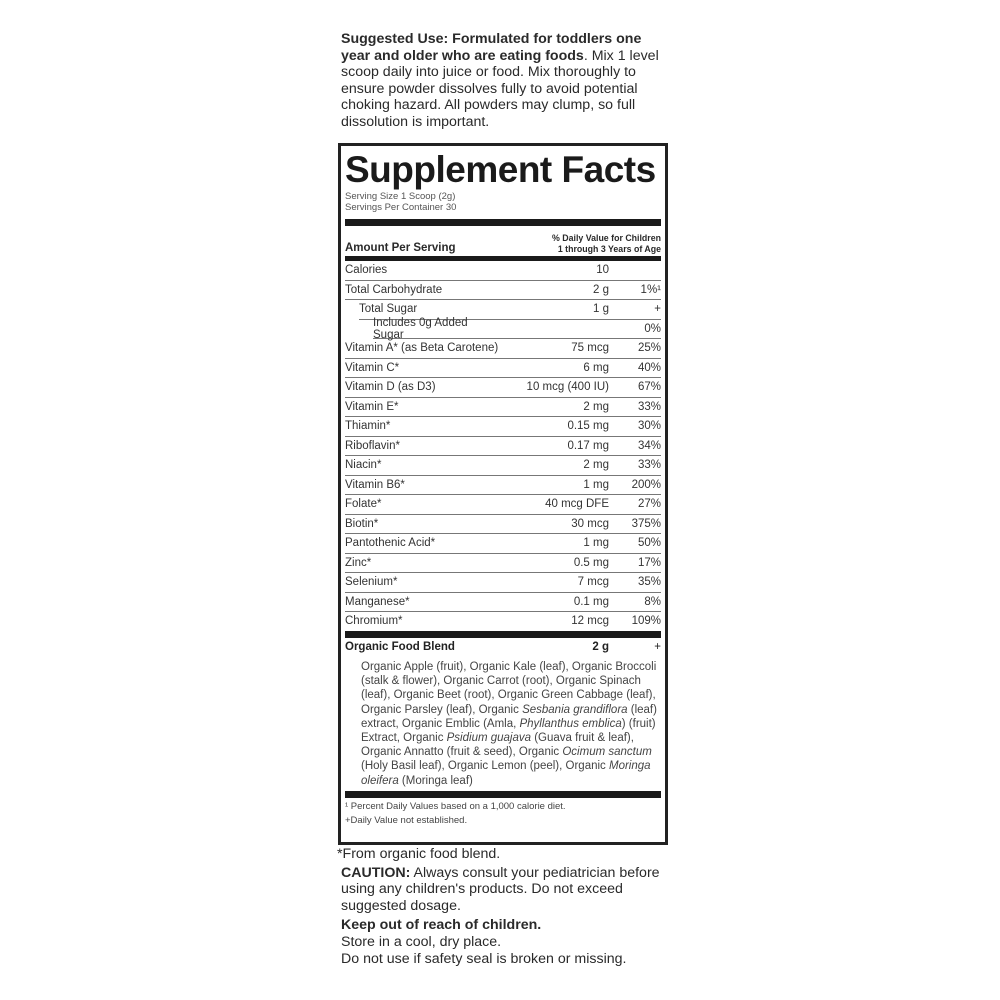 The image size is (1000, 1000). Describe the element at coordinates (375, 484) in the screenshot. I see `nutrient-name: Vitamin B6*` at that location.